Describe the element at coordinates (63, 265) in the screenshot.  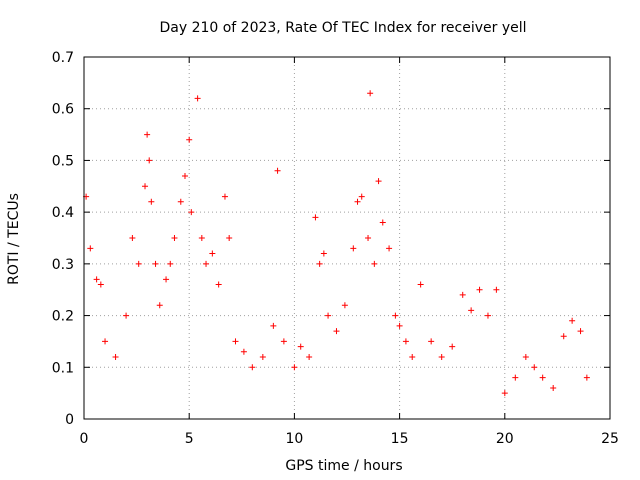
I see `y-tick-label: 0.3` at that location.